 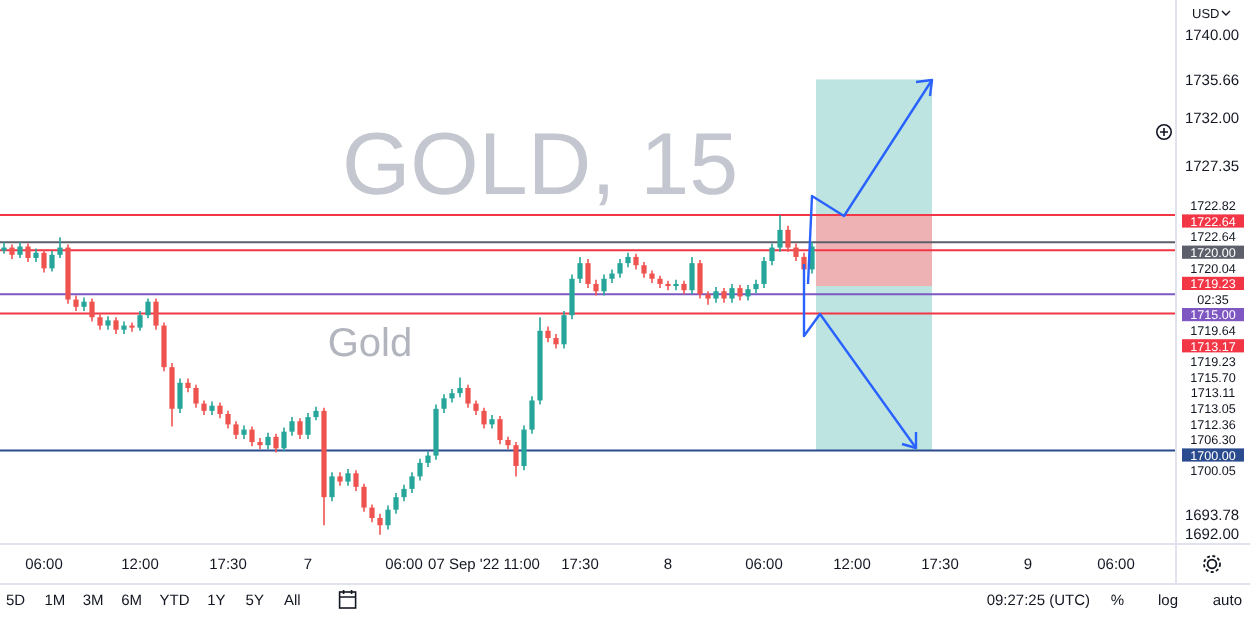 What do you see at coordinates (540, 165) in the screenshot?
I see `text: GOLD, 15` at bounding box center [540, 165].